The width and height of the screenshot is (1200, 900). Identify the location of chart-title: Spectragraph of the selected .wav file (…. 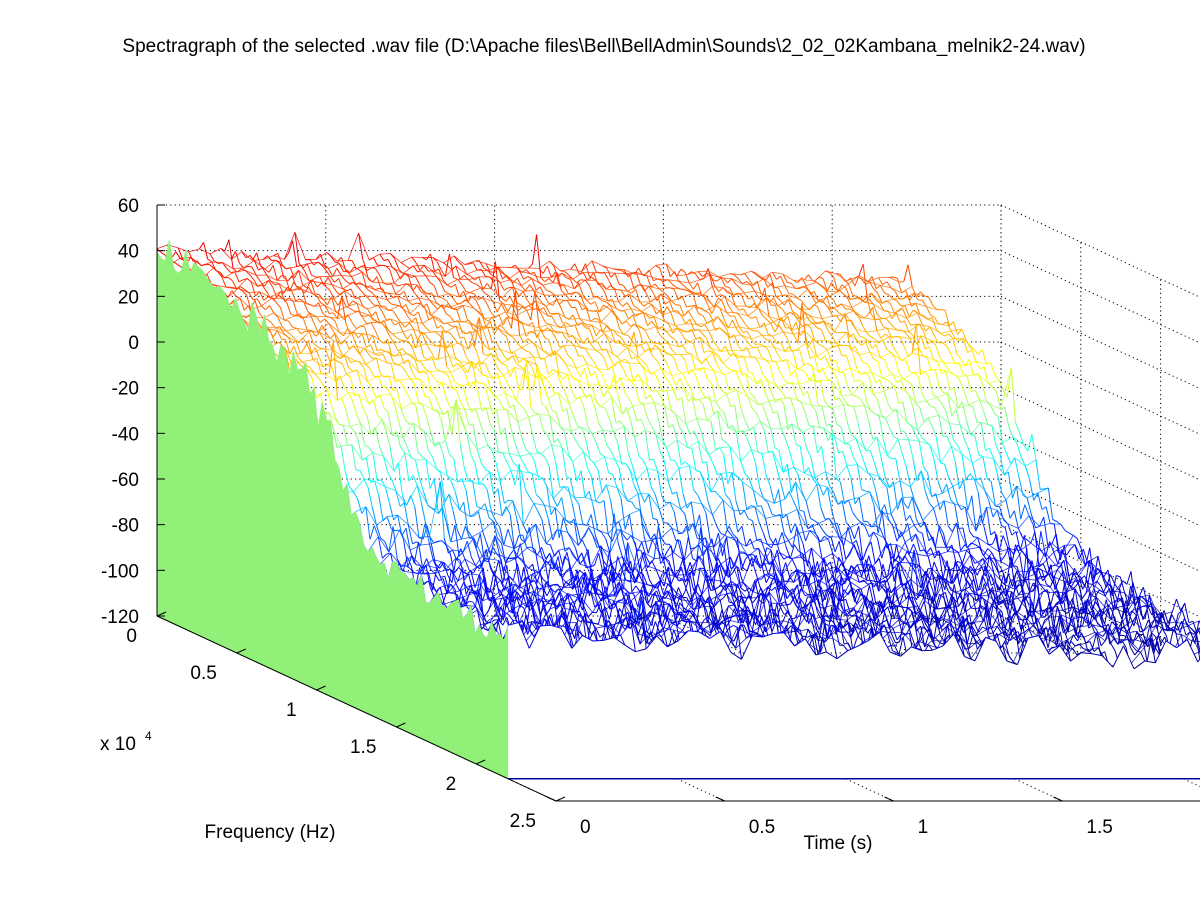
(603, 46).